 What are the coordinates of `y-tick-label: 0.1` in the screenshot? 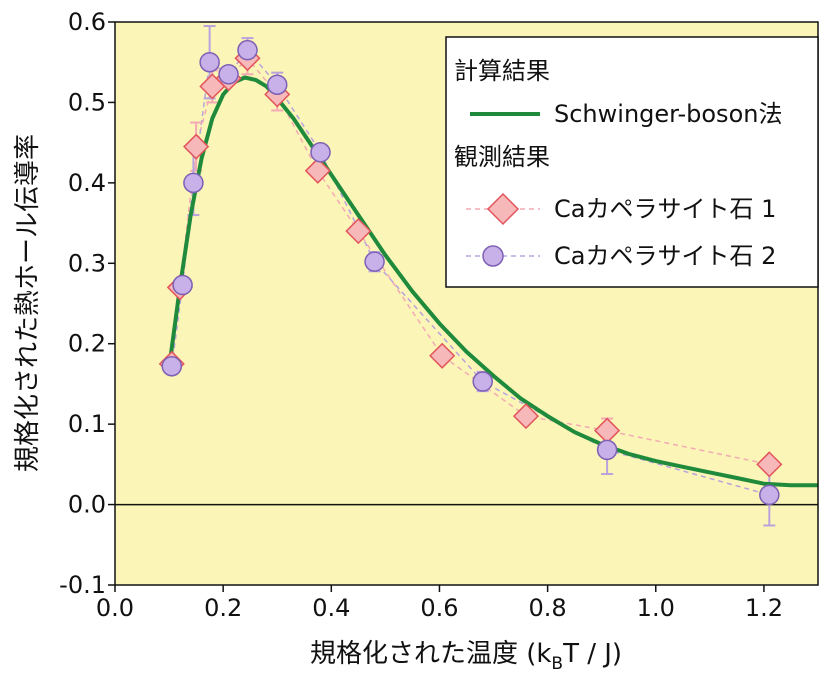 It's located at (87, 424).